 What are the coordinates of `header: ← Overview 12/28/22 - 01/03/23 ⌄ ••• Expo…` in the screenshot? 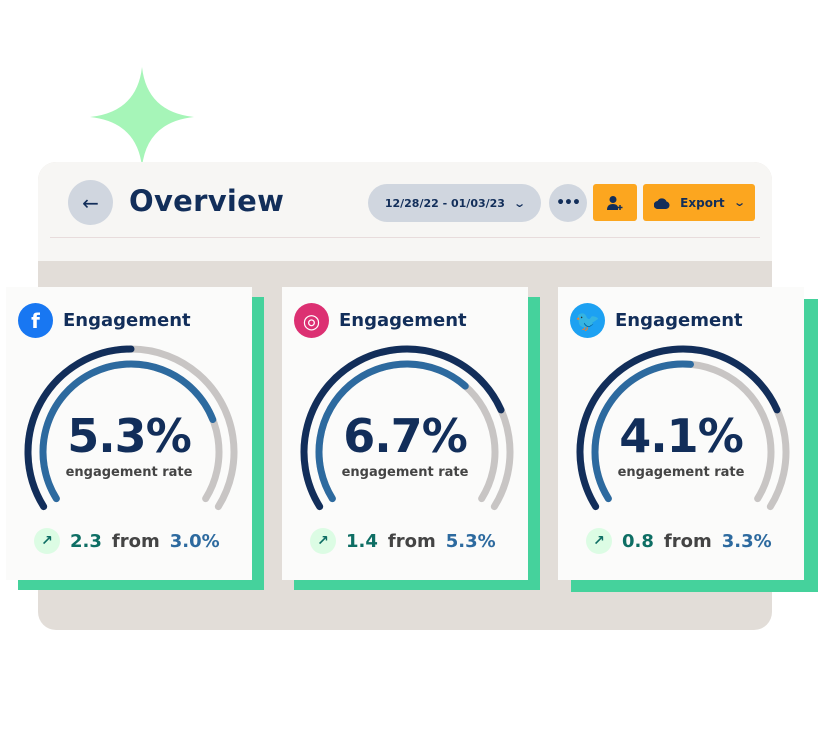 It's located at (405, 211).